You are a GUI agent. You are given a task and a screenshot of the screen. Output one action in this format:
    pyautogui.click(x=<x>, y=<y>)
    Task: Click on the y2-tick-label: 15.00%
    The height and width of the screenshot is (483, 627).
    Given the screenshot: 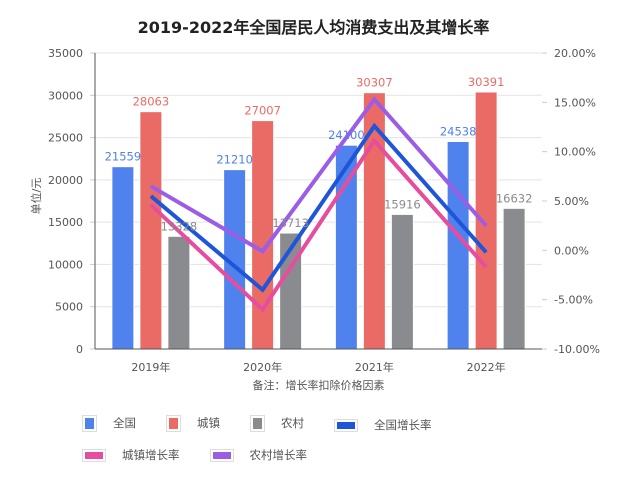 What is the action you would take?
    pyautogui.click(x=575, y=102)
    